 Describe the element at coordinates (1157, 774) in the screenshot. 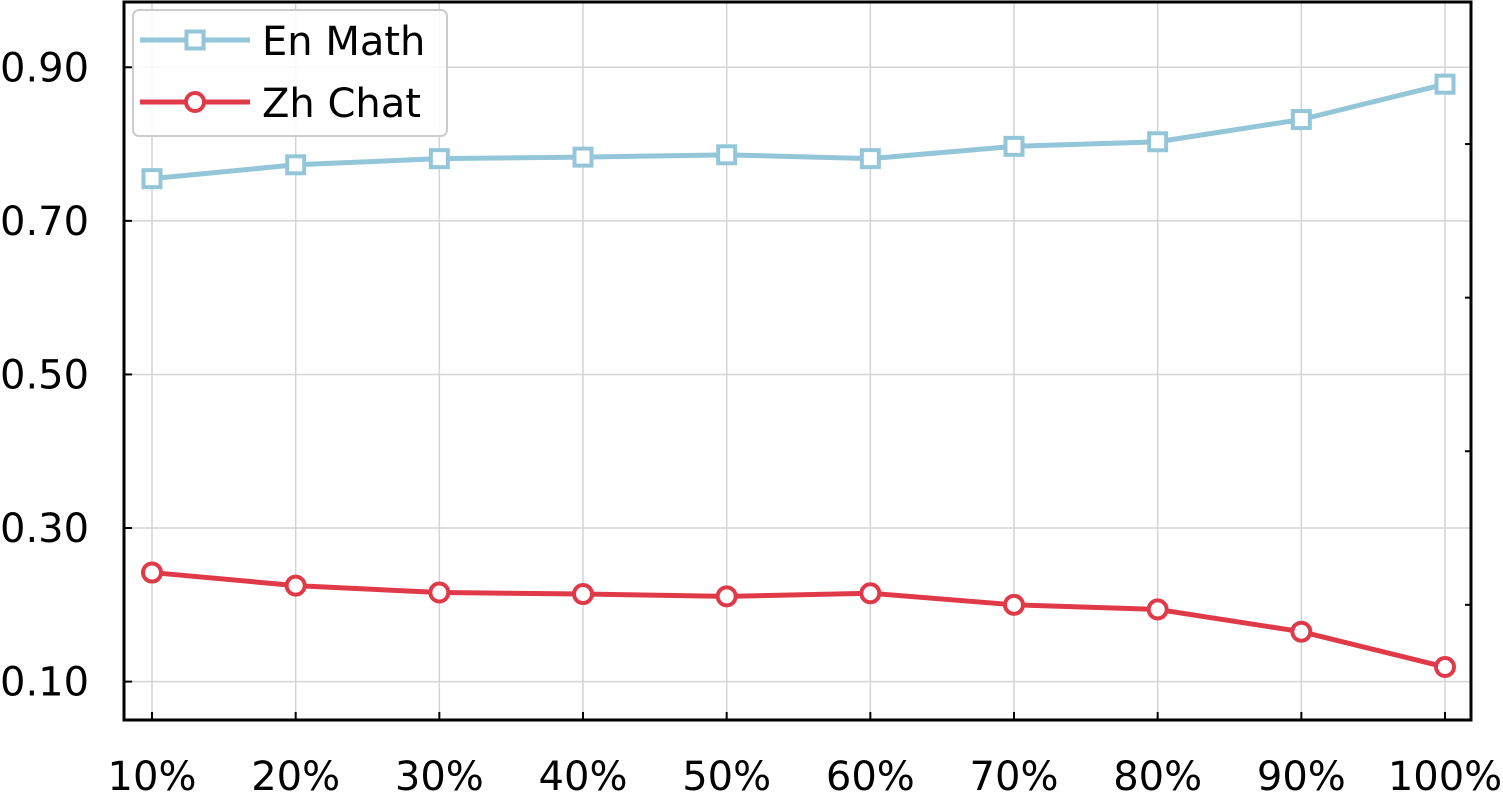

I see `x-tick-label: 80%` at that location.